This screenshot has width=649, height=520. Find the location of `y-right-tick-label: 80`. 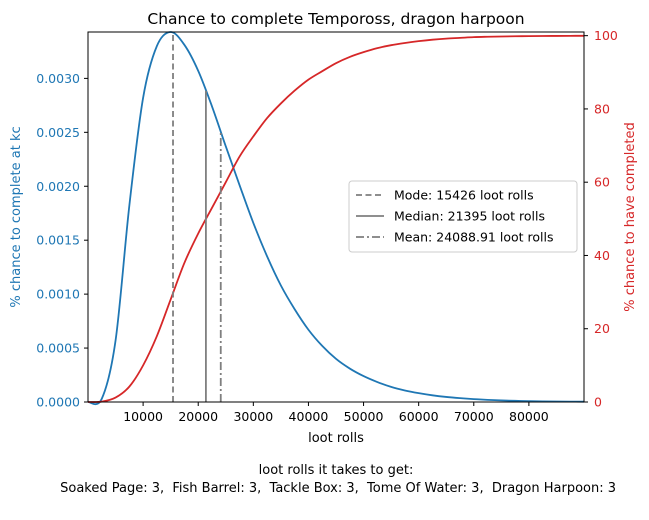

y-right-tick-label: 80 is located at coordinates (602, 108).